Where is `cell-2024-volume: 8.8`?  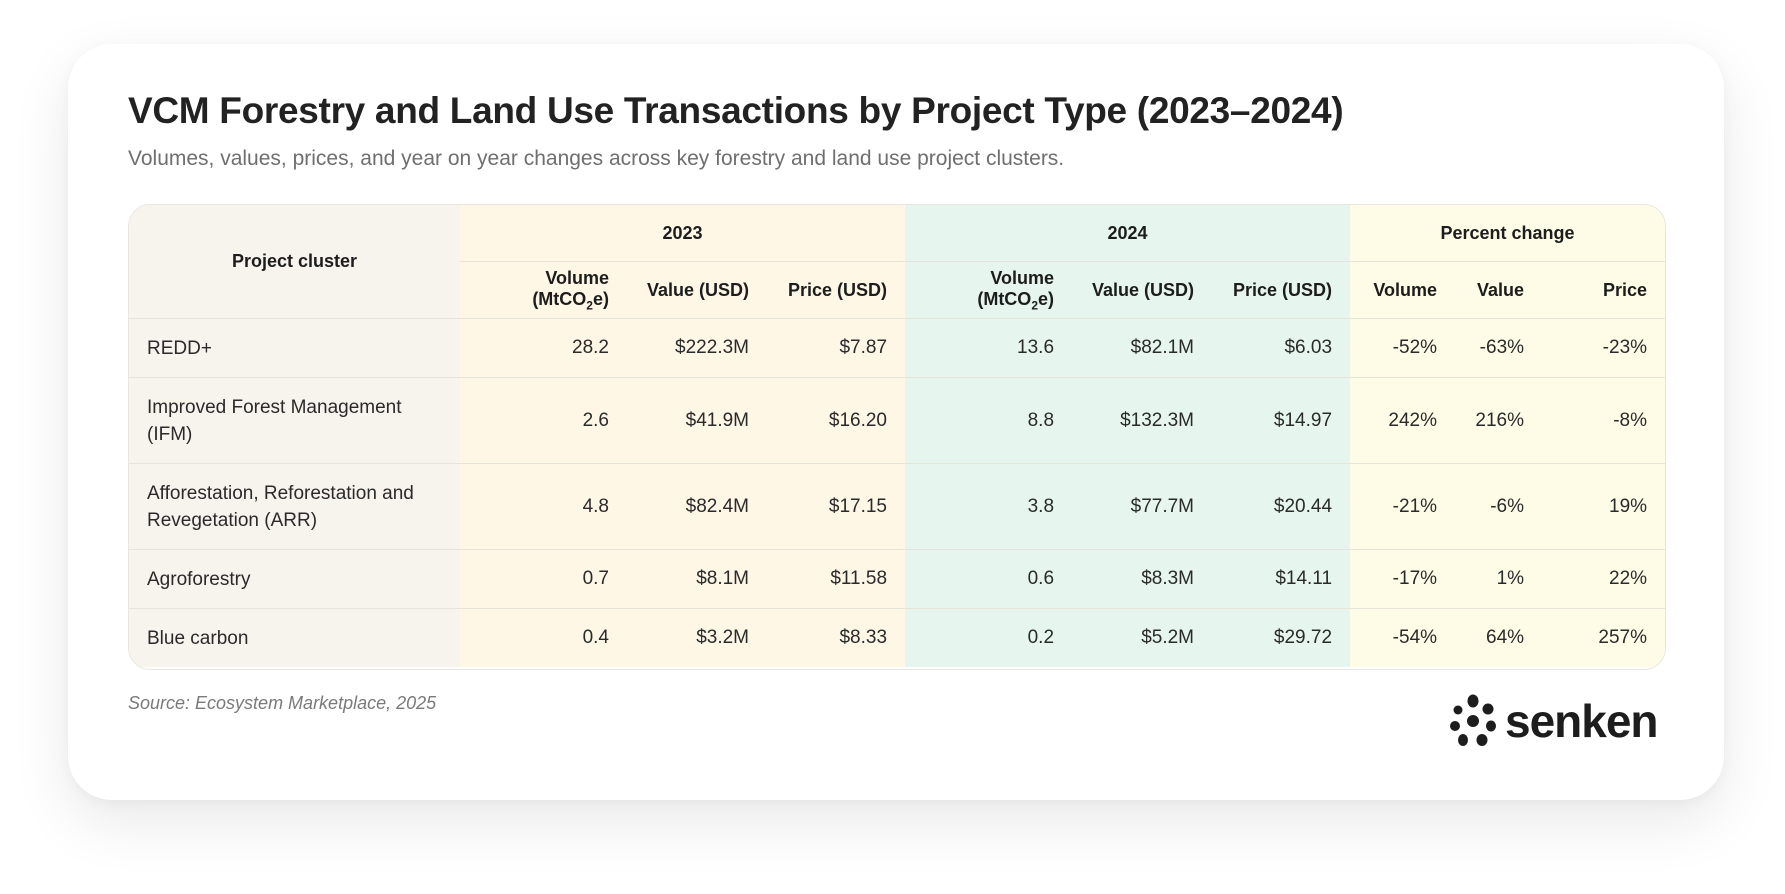
cell-2024-volume: 8.8 is located at coordinates (989, 420).